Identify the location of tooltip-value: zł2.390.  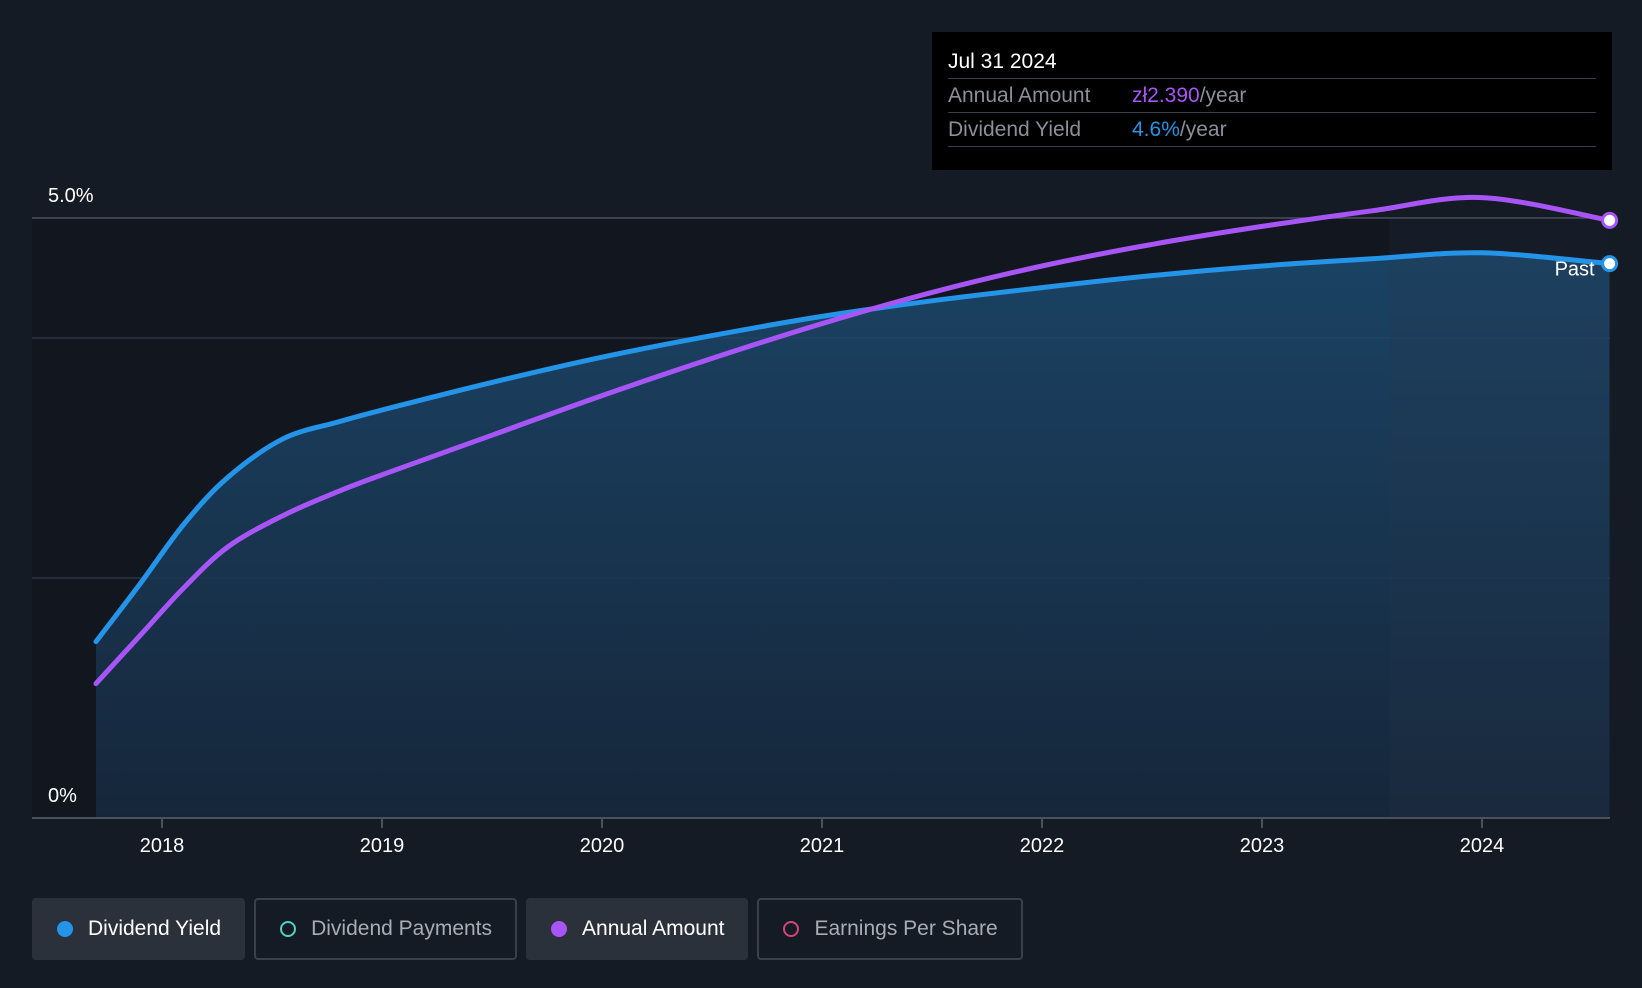
(1166, 95).